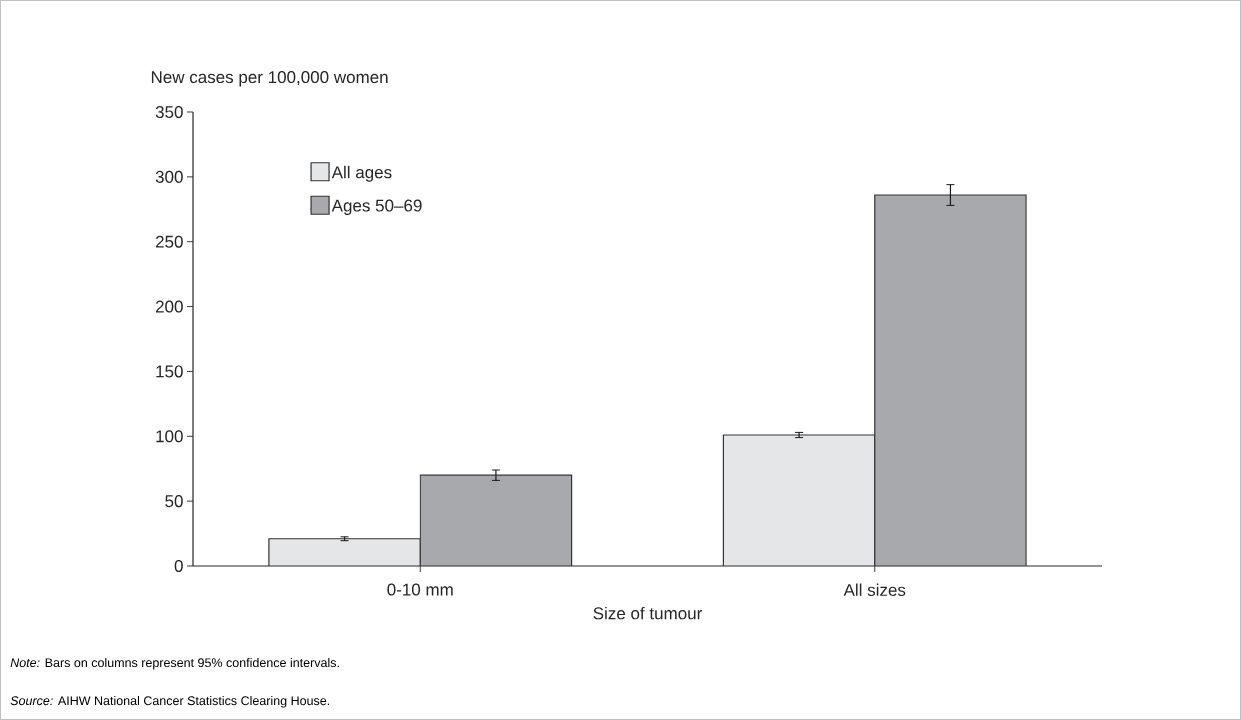 Image resolution: width=1241 pixels, height=720 pixels. What do you see at coordinates (874, 590) in the screenshot?
I see `x-tick-label: All sizes` at bounding box center [874, 590].